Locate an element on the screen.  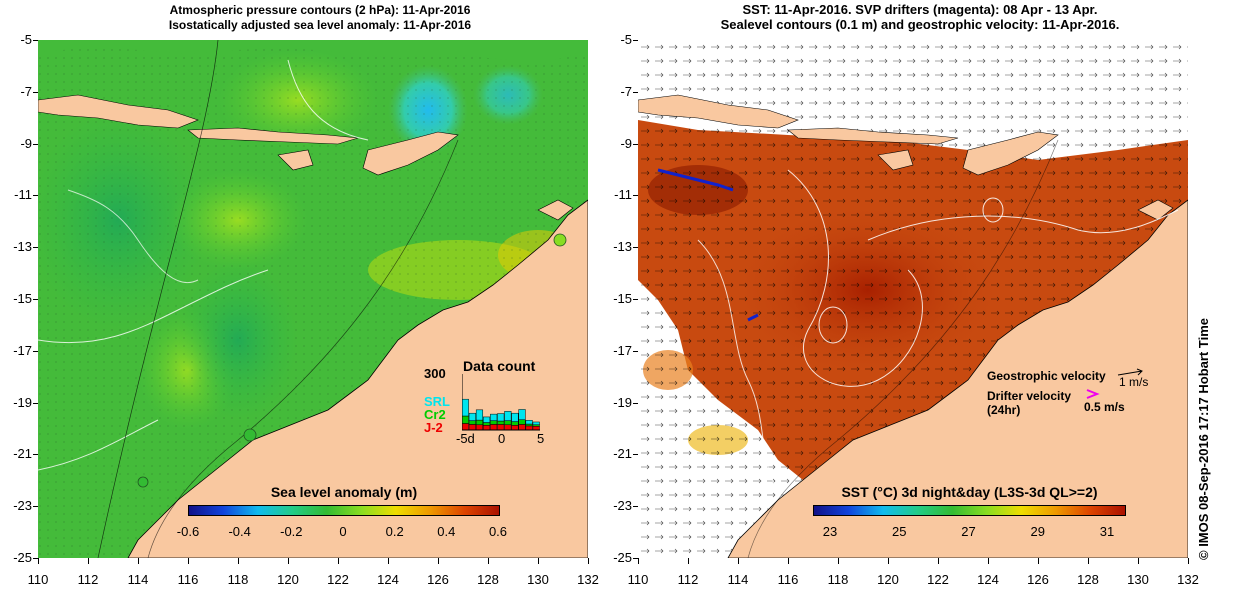
drifter-scale-arrow is located at coordinates (1093, 394).